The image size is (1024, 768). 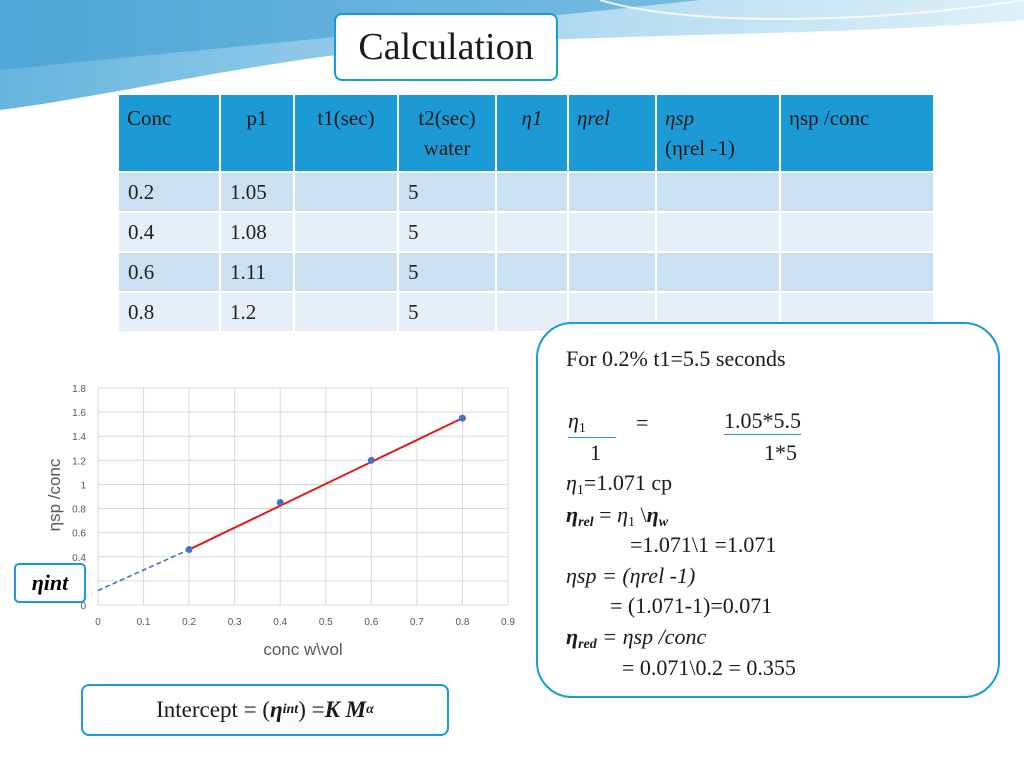 What do you see at coordinates (371, 622) in the screenshot?
I see `x-tick-label: 0.6` at bounding box center [371, 622].